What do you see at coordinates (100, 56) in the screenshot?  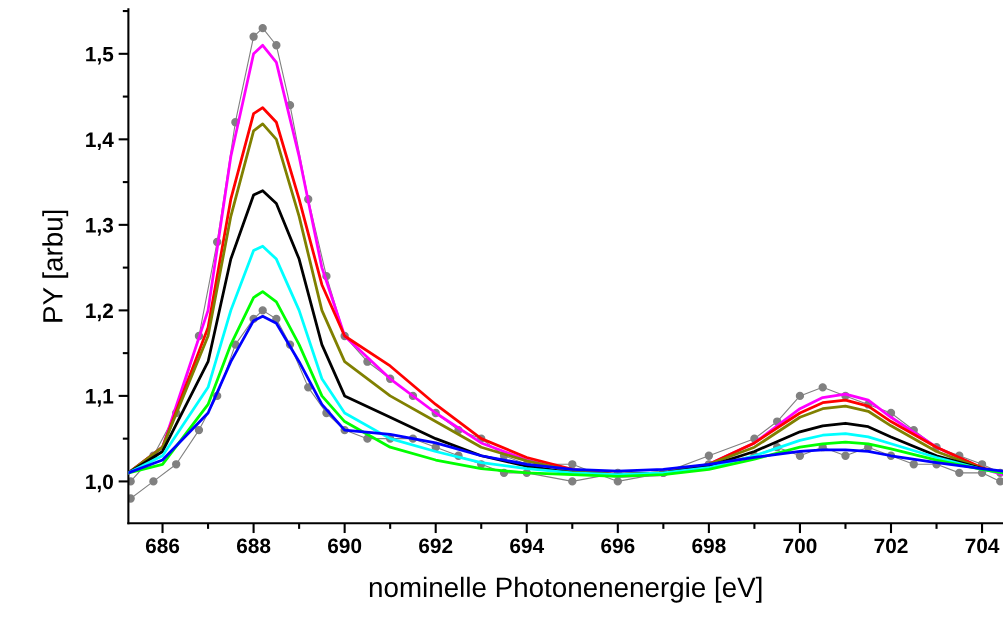 I see `y-tick-label: 1,5` at bounding box center [100, 56].